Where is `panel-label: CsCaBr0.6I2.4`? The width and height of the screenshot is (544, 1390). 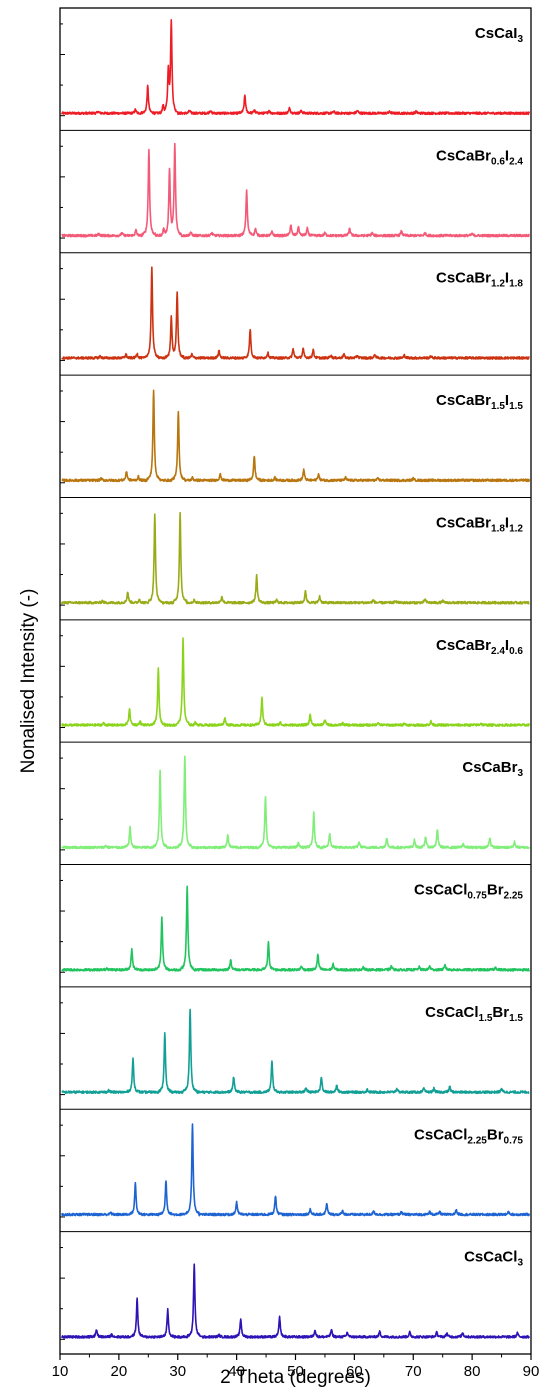
panel-label: CsCaBr0.6I2.4 is located at coordinates (479, 157).